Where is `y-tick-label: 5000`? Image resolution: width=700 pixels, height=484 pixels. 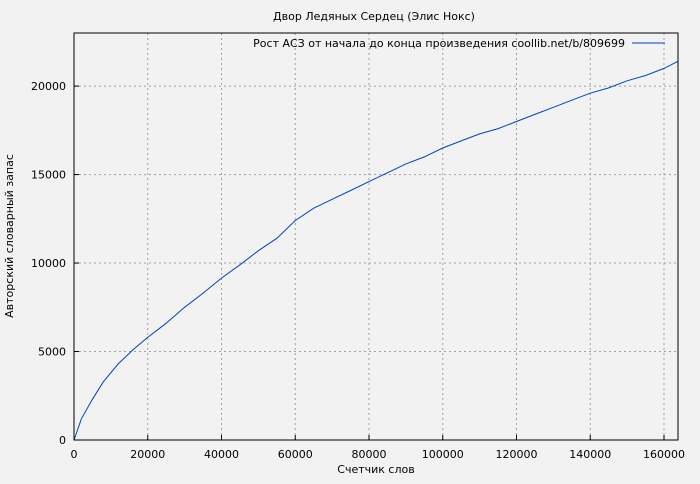
y-tick-label: 5000 is located at coordinates (52, 352).